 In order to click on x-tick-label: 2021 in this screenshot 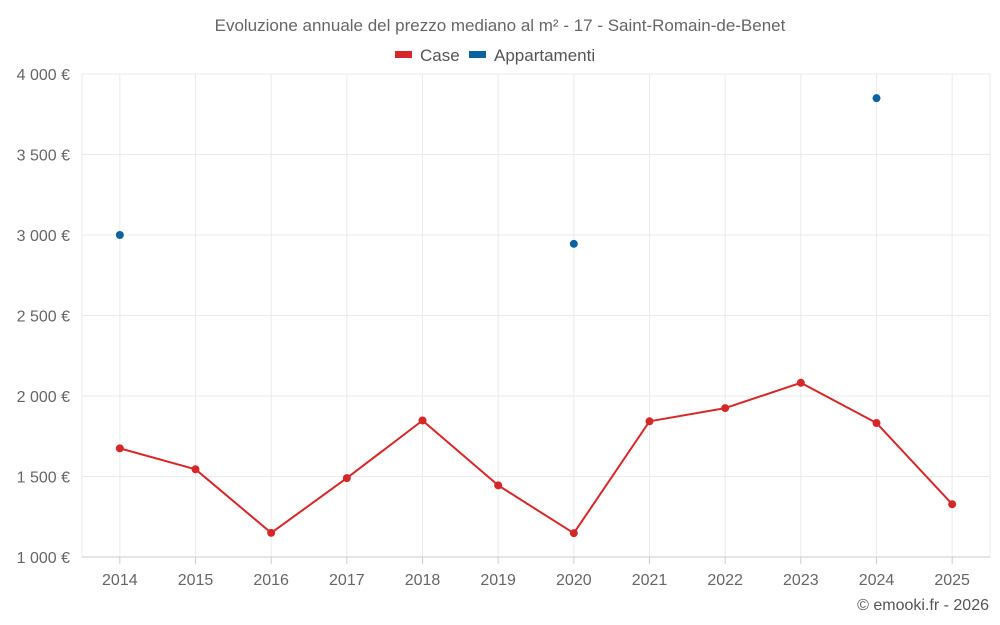, I will do `click(650, 580)`.